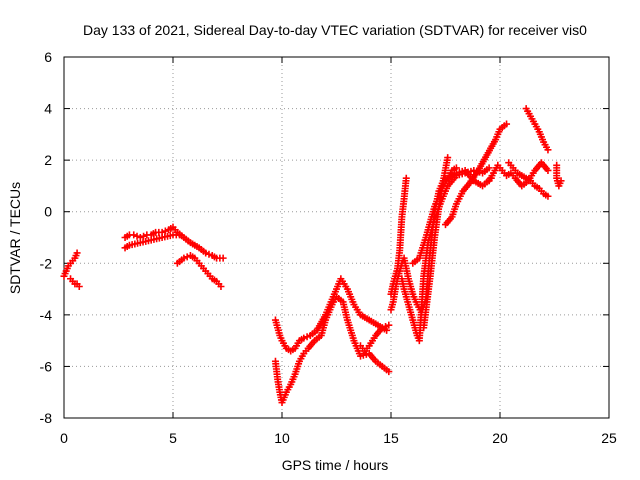 This screenshot has width=640, height=480. What do you see at coordinates (406, 178) in the screenshot?
I see `data-point-arc9` at bounding box center [406, 178].